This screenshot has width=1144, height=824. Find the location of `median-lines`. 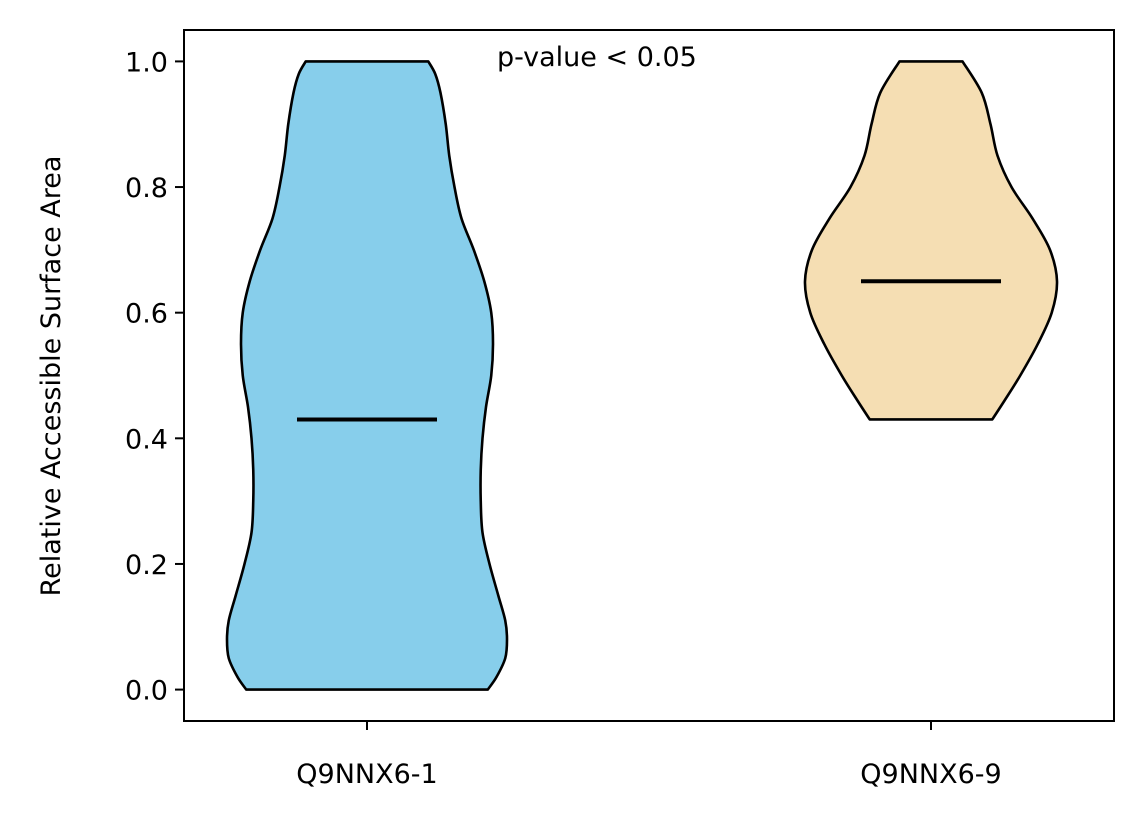

median-lines is located at coordinates (649, 350).